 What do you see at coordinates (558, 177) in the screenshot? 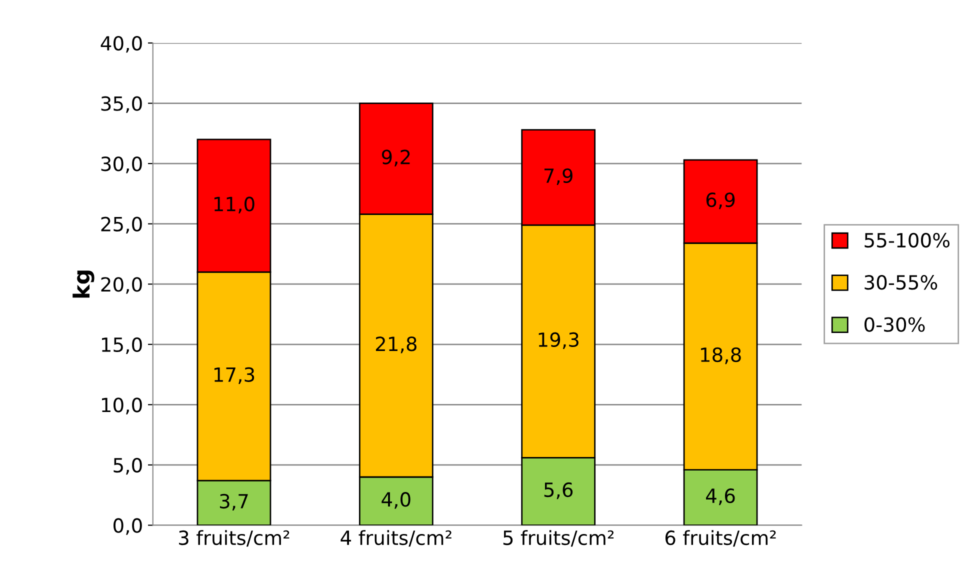
I see `data-label: 7,9` at bounding box center [558, 177].